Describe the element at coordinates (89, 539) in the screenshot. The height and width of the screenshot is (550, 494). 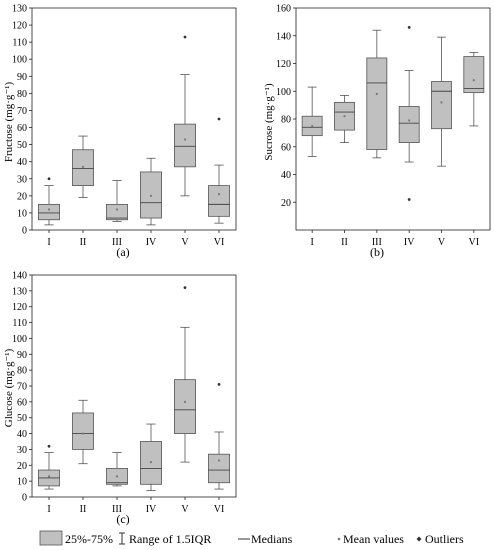
I see `legend-iqr-label: 25%-75%` at that location.